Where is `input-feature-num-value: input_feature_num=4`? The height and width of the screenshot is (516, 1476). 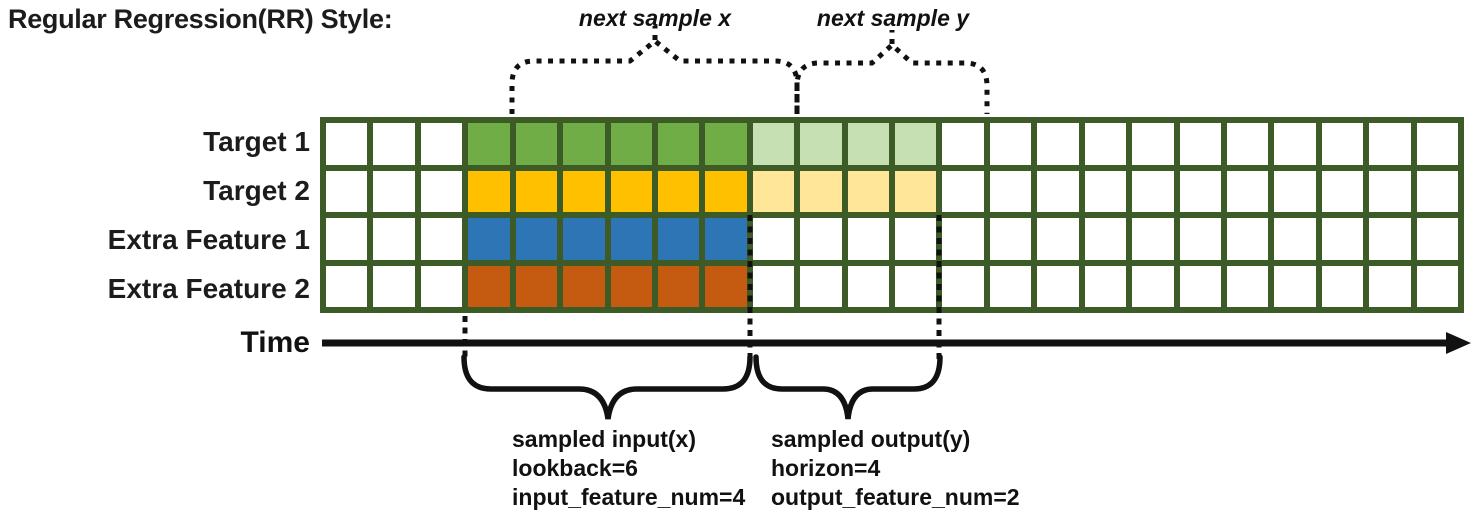 input-feature-num-value: input_feature_num=4 is located at coordinates (629, 497).